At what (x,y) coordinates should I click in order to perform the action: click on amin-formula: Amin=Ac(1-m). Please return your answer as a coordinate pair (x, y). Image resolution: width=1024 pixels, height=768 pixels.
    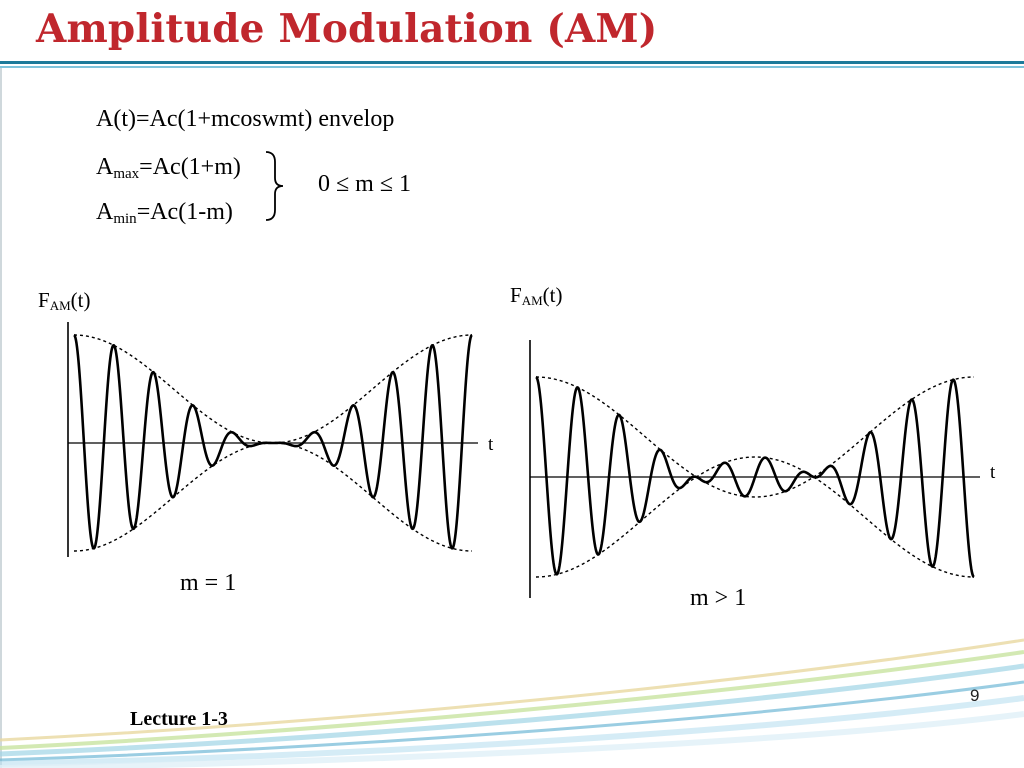
    Looking at the image, I should click on (164, 213).